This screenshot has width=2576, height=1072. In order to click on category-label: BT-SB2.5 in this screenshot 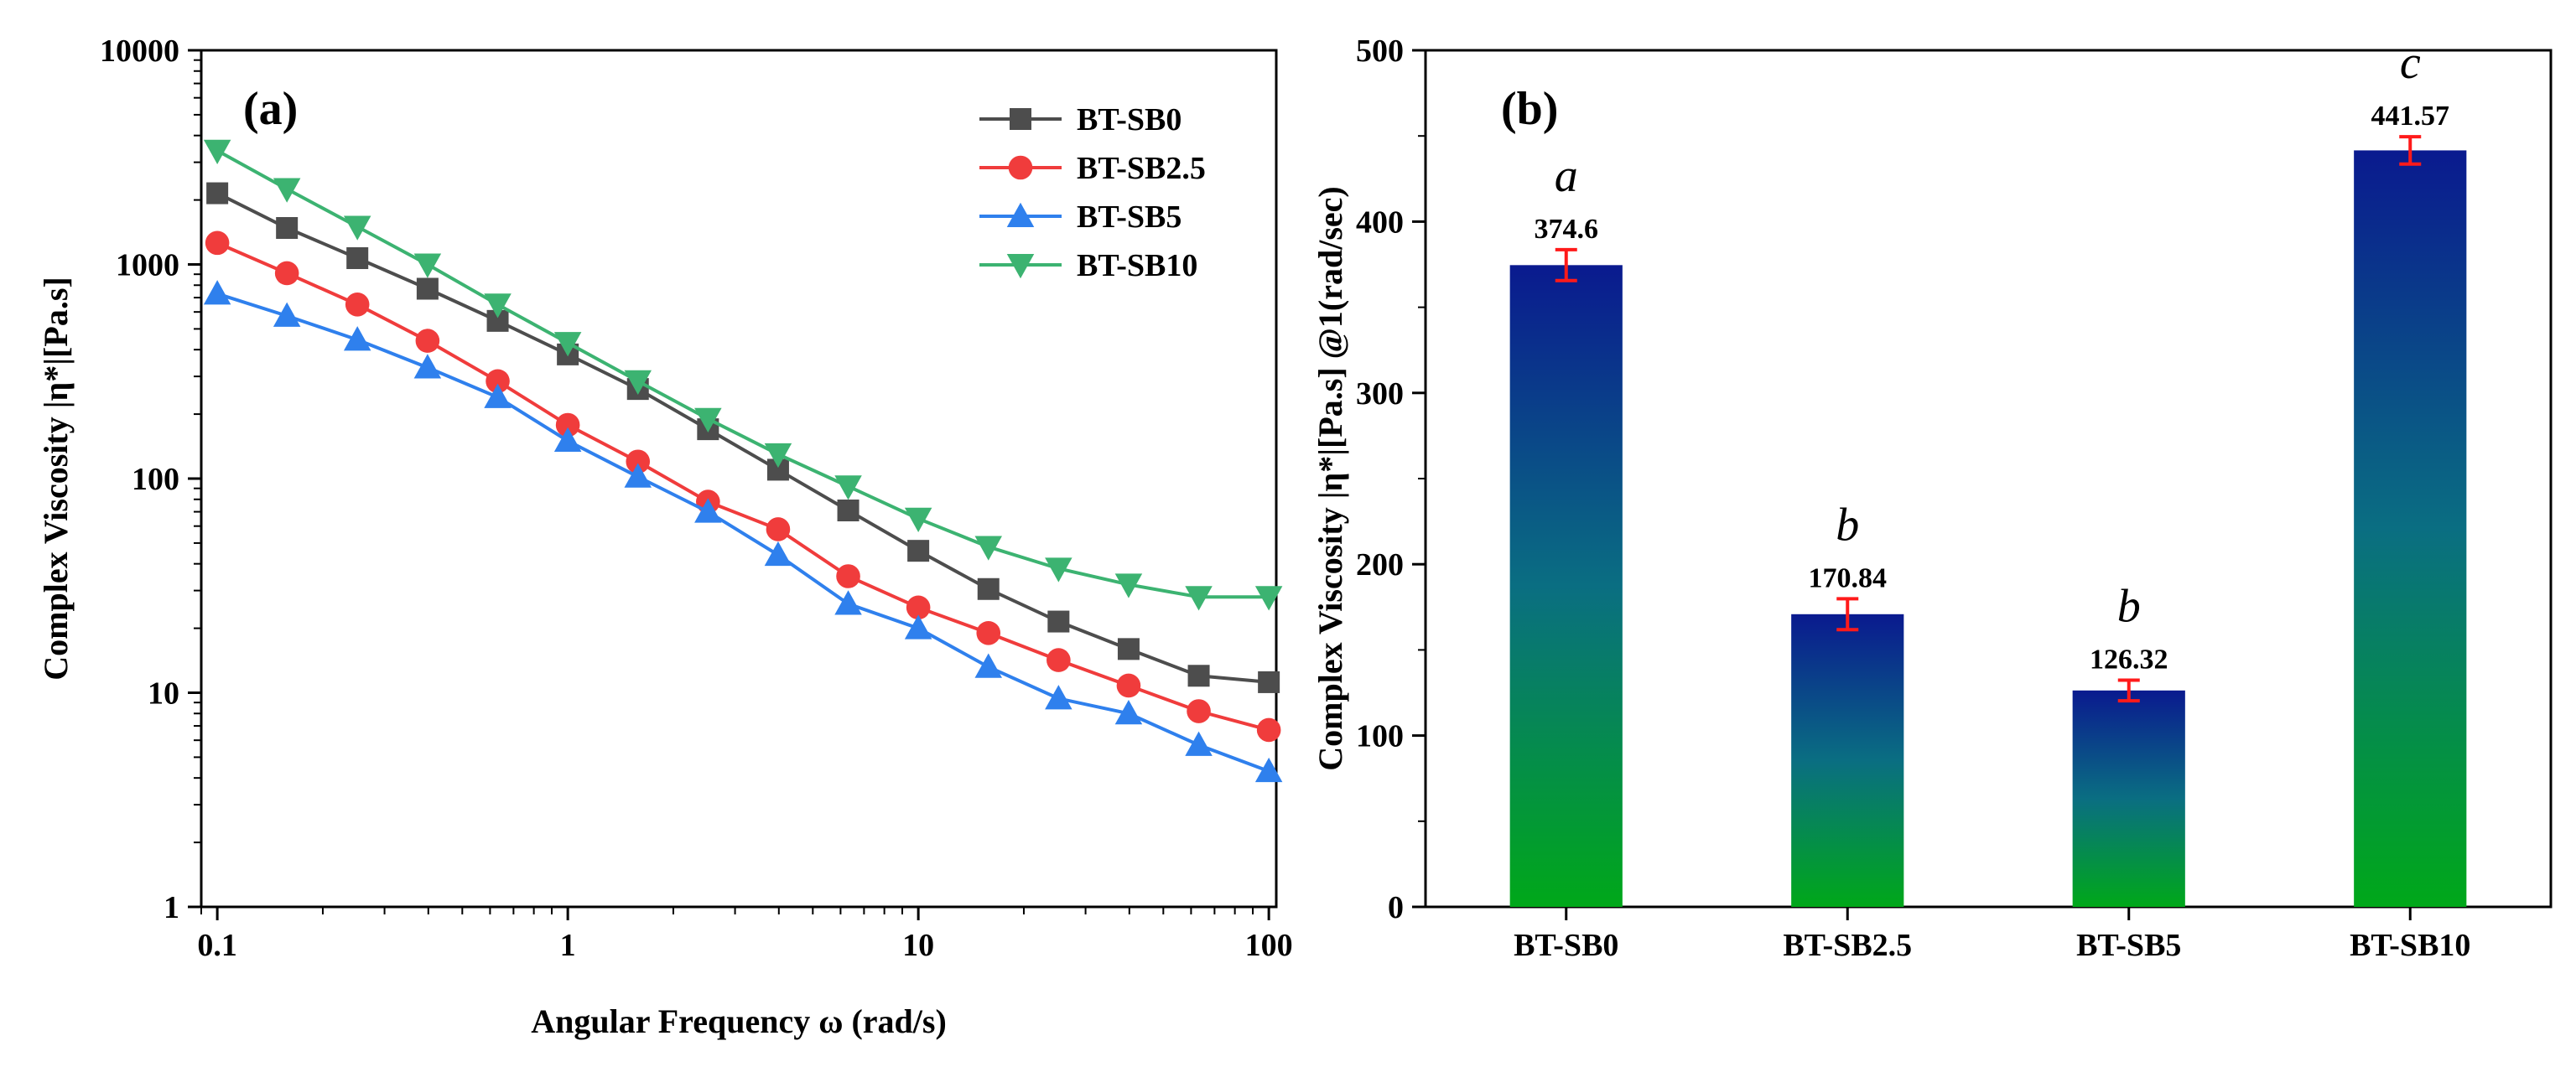, I will do `click(1847, 946)`.